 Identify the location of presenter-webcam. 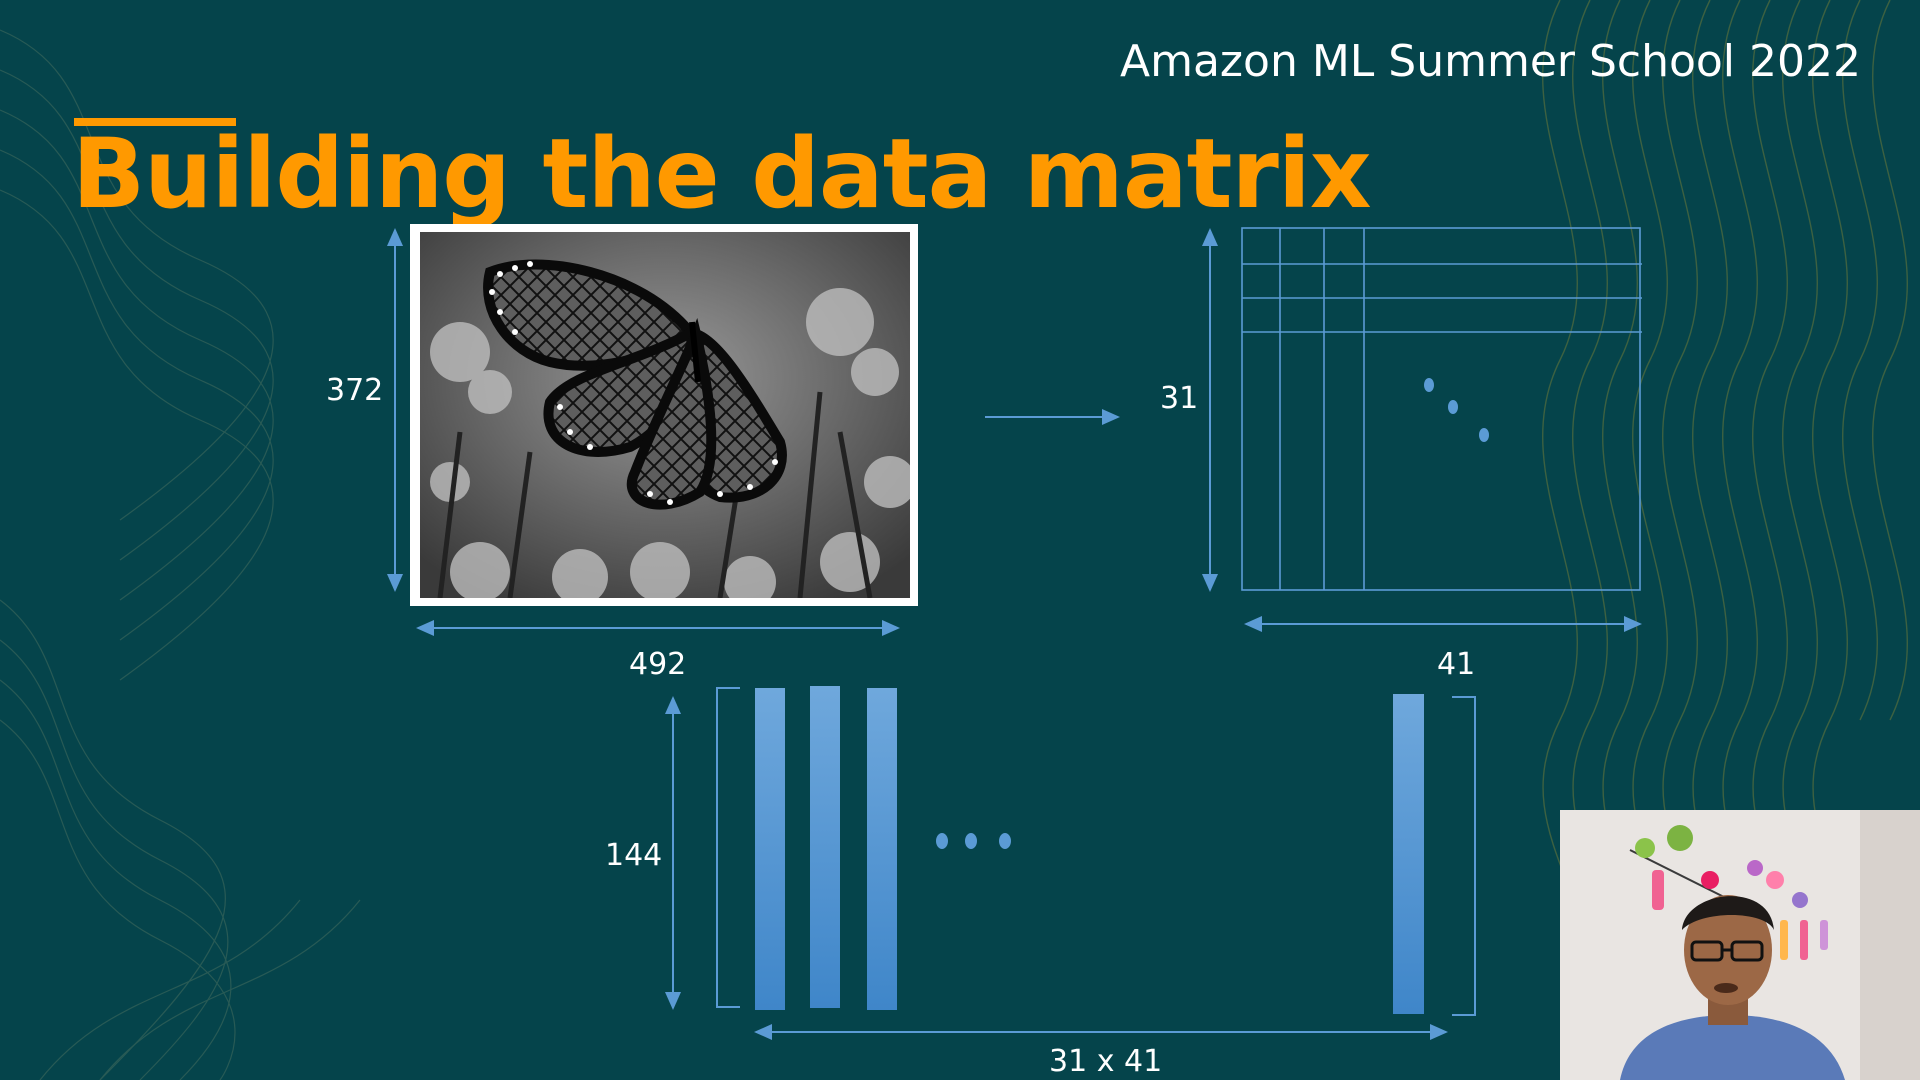
(1740, 945).